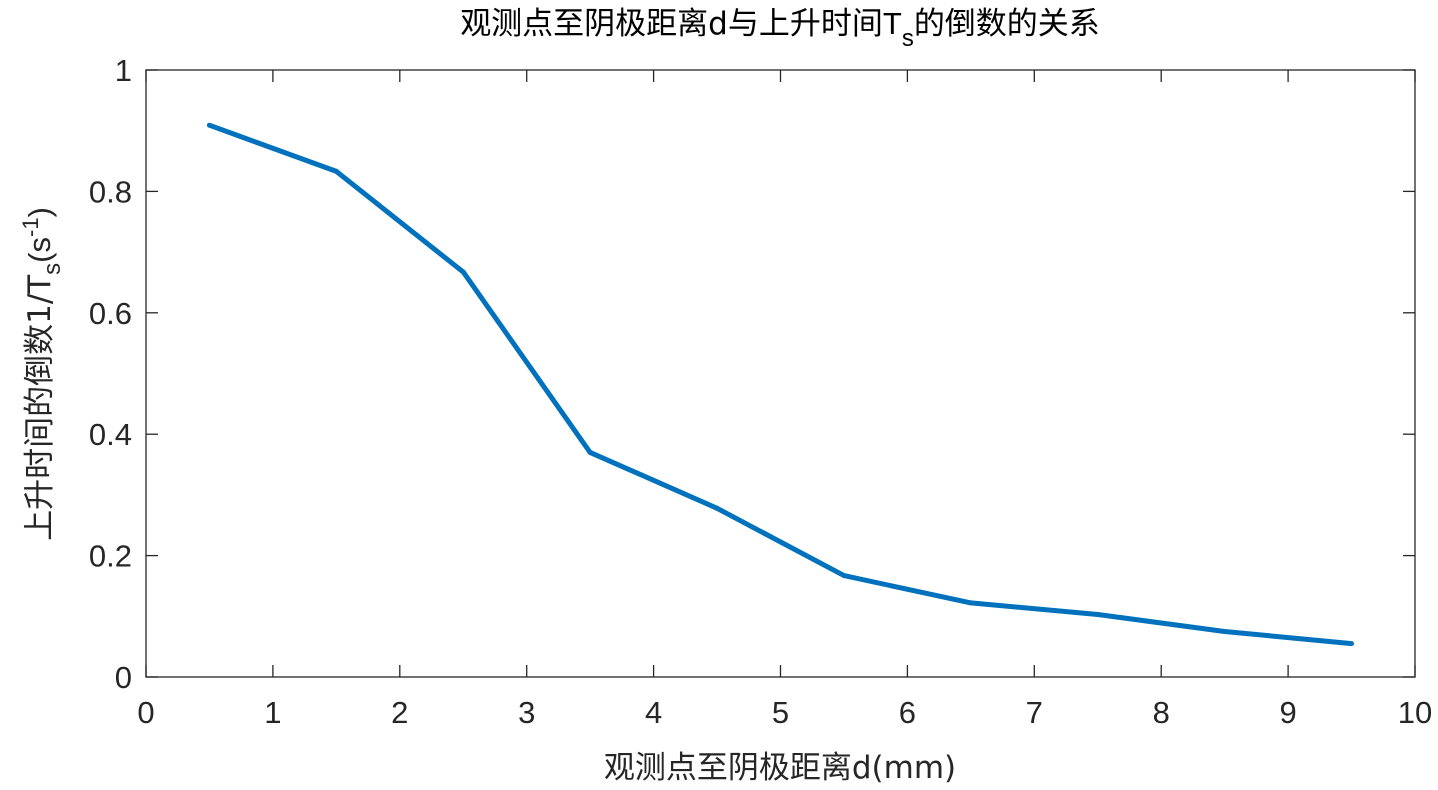 The height and width of the screenshot is (790, 1438). I want to click on chart-title-text: 观测点至阴极距离d与上升时间, so click(671, 24).